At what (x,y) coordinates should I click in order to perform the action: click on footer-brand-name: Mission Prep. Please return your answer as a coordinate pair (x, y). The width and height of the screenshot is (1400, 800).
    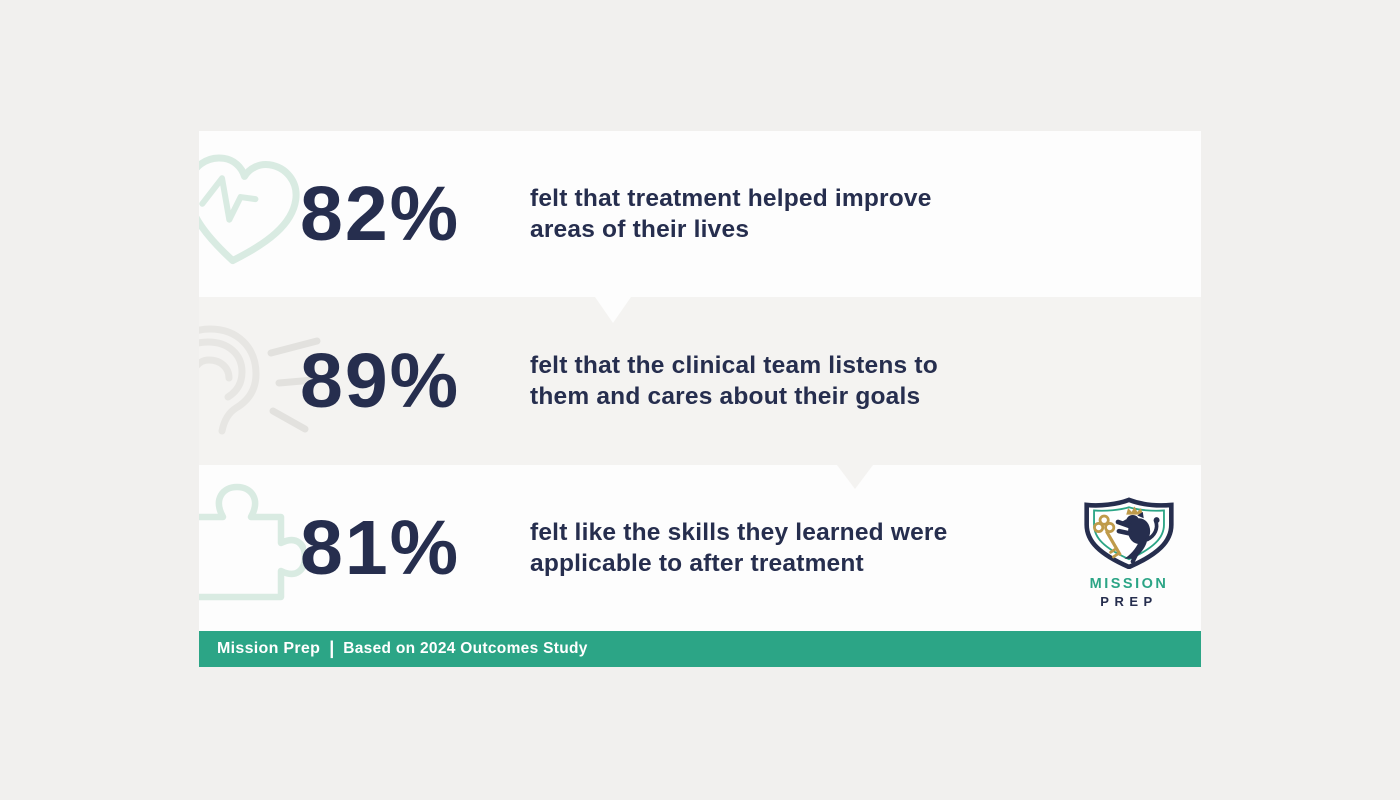
    Looking at the image, I should click on (269, 648).